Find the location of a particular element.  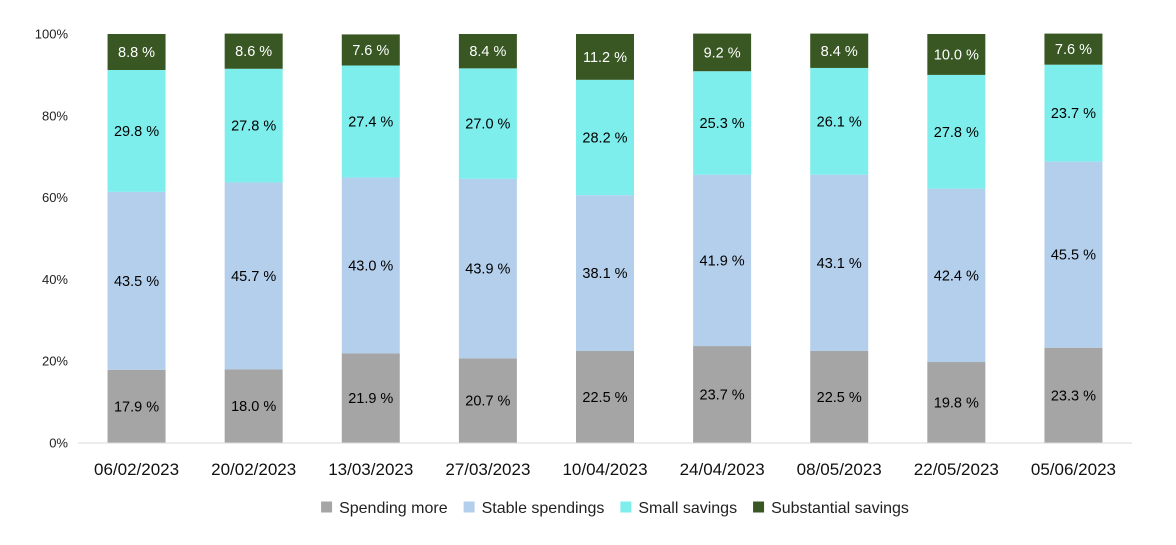

data-label-small-savings: 26.1 % is located at coordinates (839, 122).